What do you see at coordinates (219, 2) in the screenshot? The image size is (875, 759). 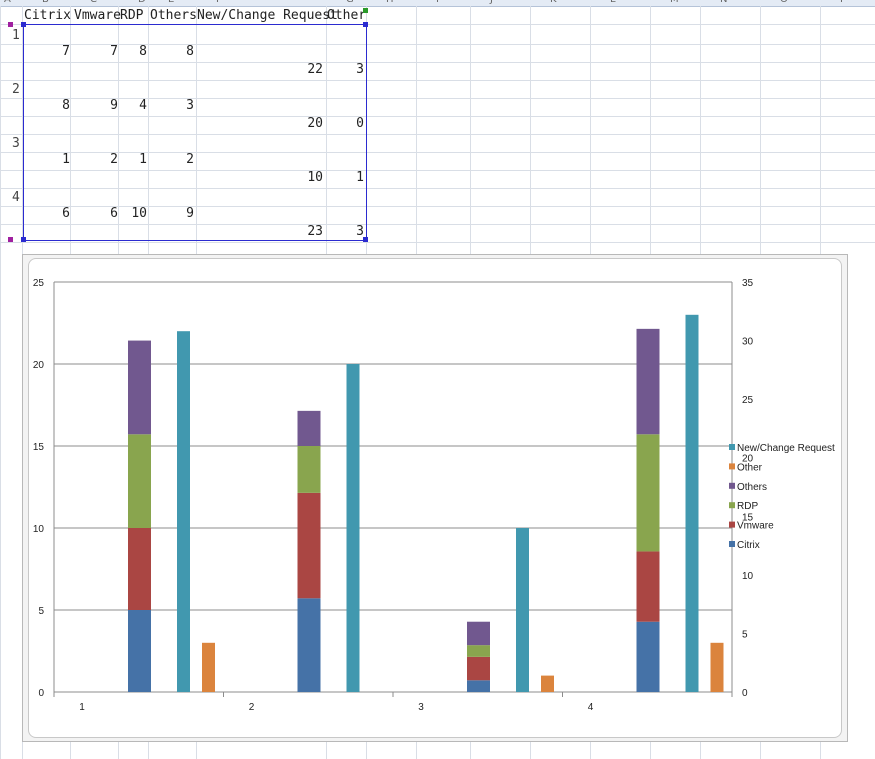 I see `column-header-f: F` at bounding box center [219, 2].